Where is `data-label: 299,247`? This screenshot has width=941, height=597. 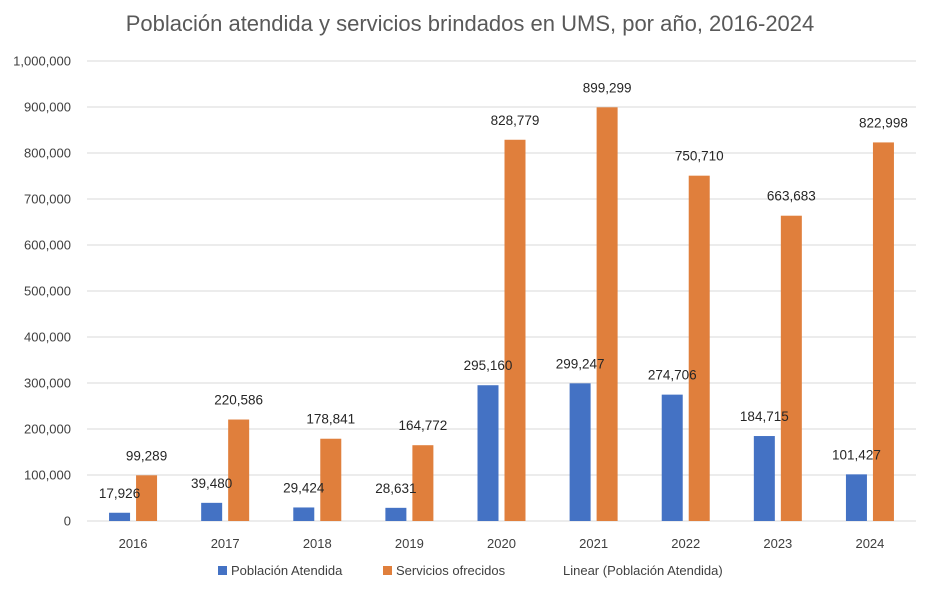
data-label: 299,247 is located at coordinates (580, 363).